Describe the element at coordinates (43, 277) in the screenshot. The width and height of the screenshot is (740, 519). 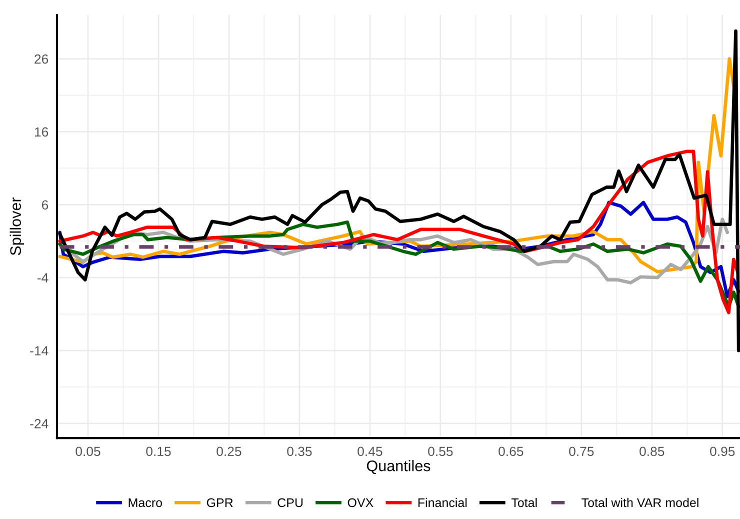
I see `y-tick-label: -4` at that location.